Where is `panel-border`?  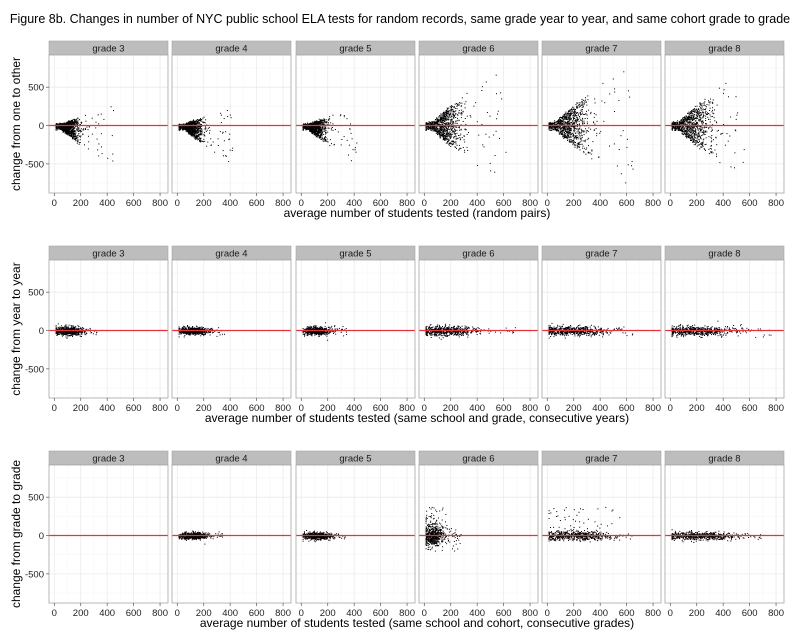 panel-border is located at coordinates (108, 124).